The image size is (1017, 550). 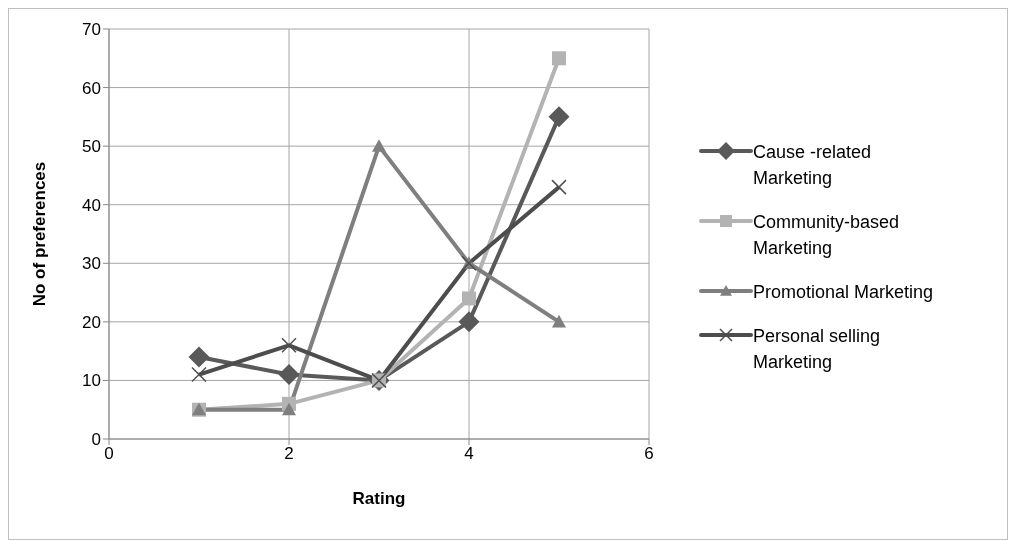 What do you see at coordinates (91, 88) in the screenshot?
I see `y-tick-label: 60` at bounding box center [91, 88].